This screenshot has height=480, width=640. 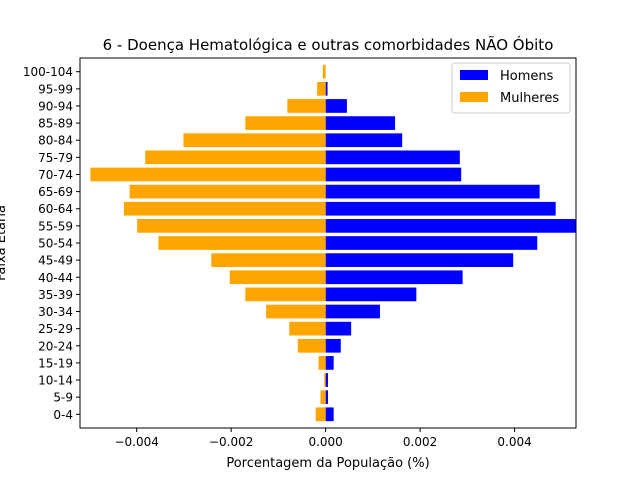 What do you see at coordinates (55, 158) in the screenshot?
I see `y-tick-label: 75-79` at bounding box center [55, 158].